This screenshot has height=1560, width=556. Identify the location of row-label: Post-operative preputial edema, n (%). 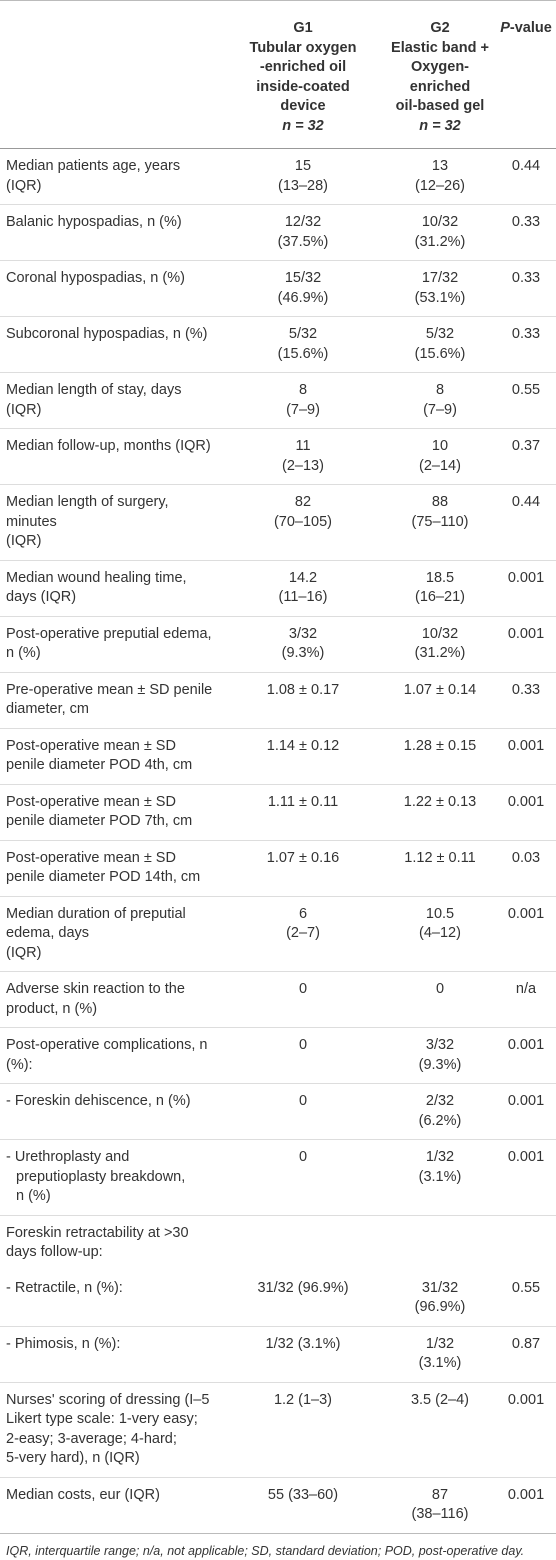
(111, 644).